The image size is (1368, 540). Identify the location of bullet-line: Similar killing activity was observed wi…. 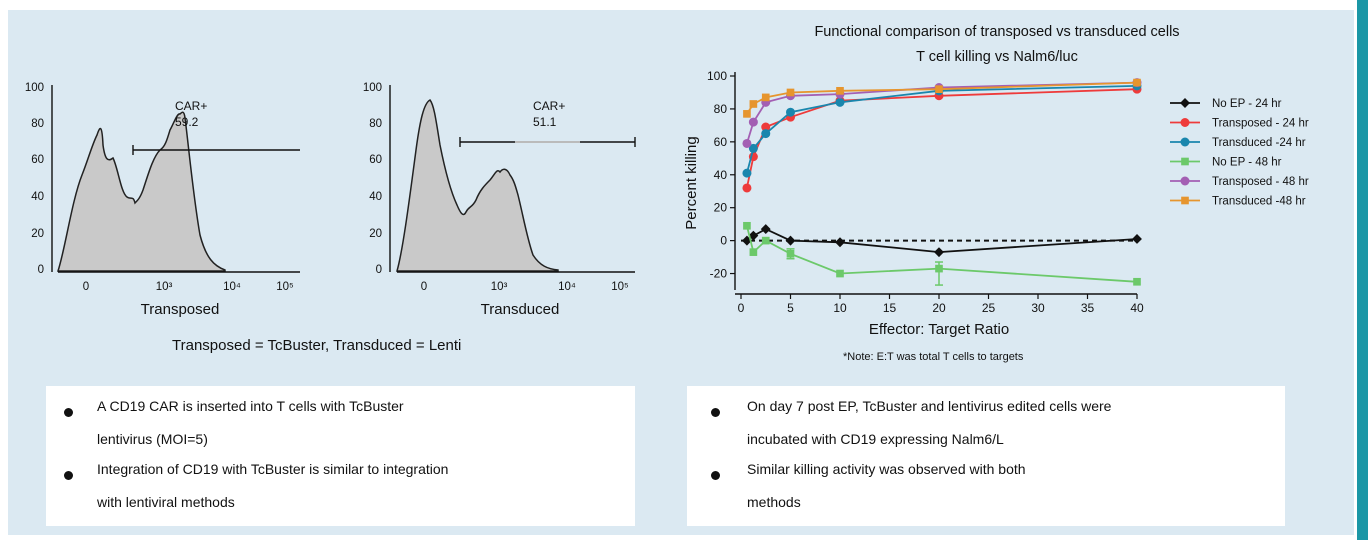
(886, 469).